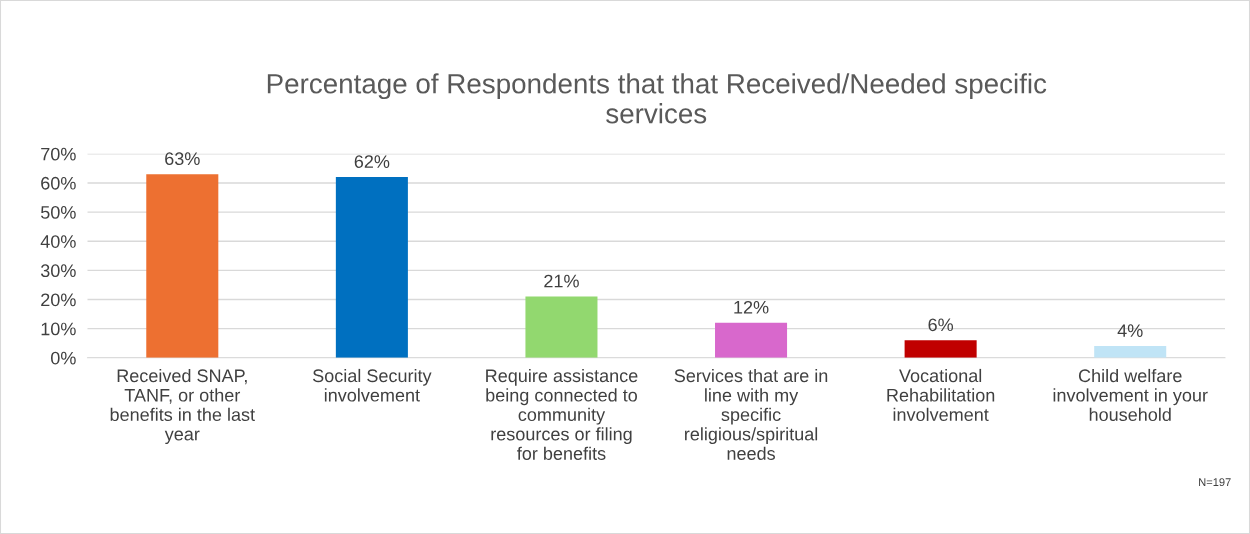 Image resolution: width=1250 pixels, height=534 pixels. I want to click on data-label: 62%, so click(372, 161).